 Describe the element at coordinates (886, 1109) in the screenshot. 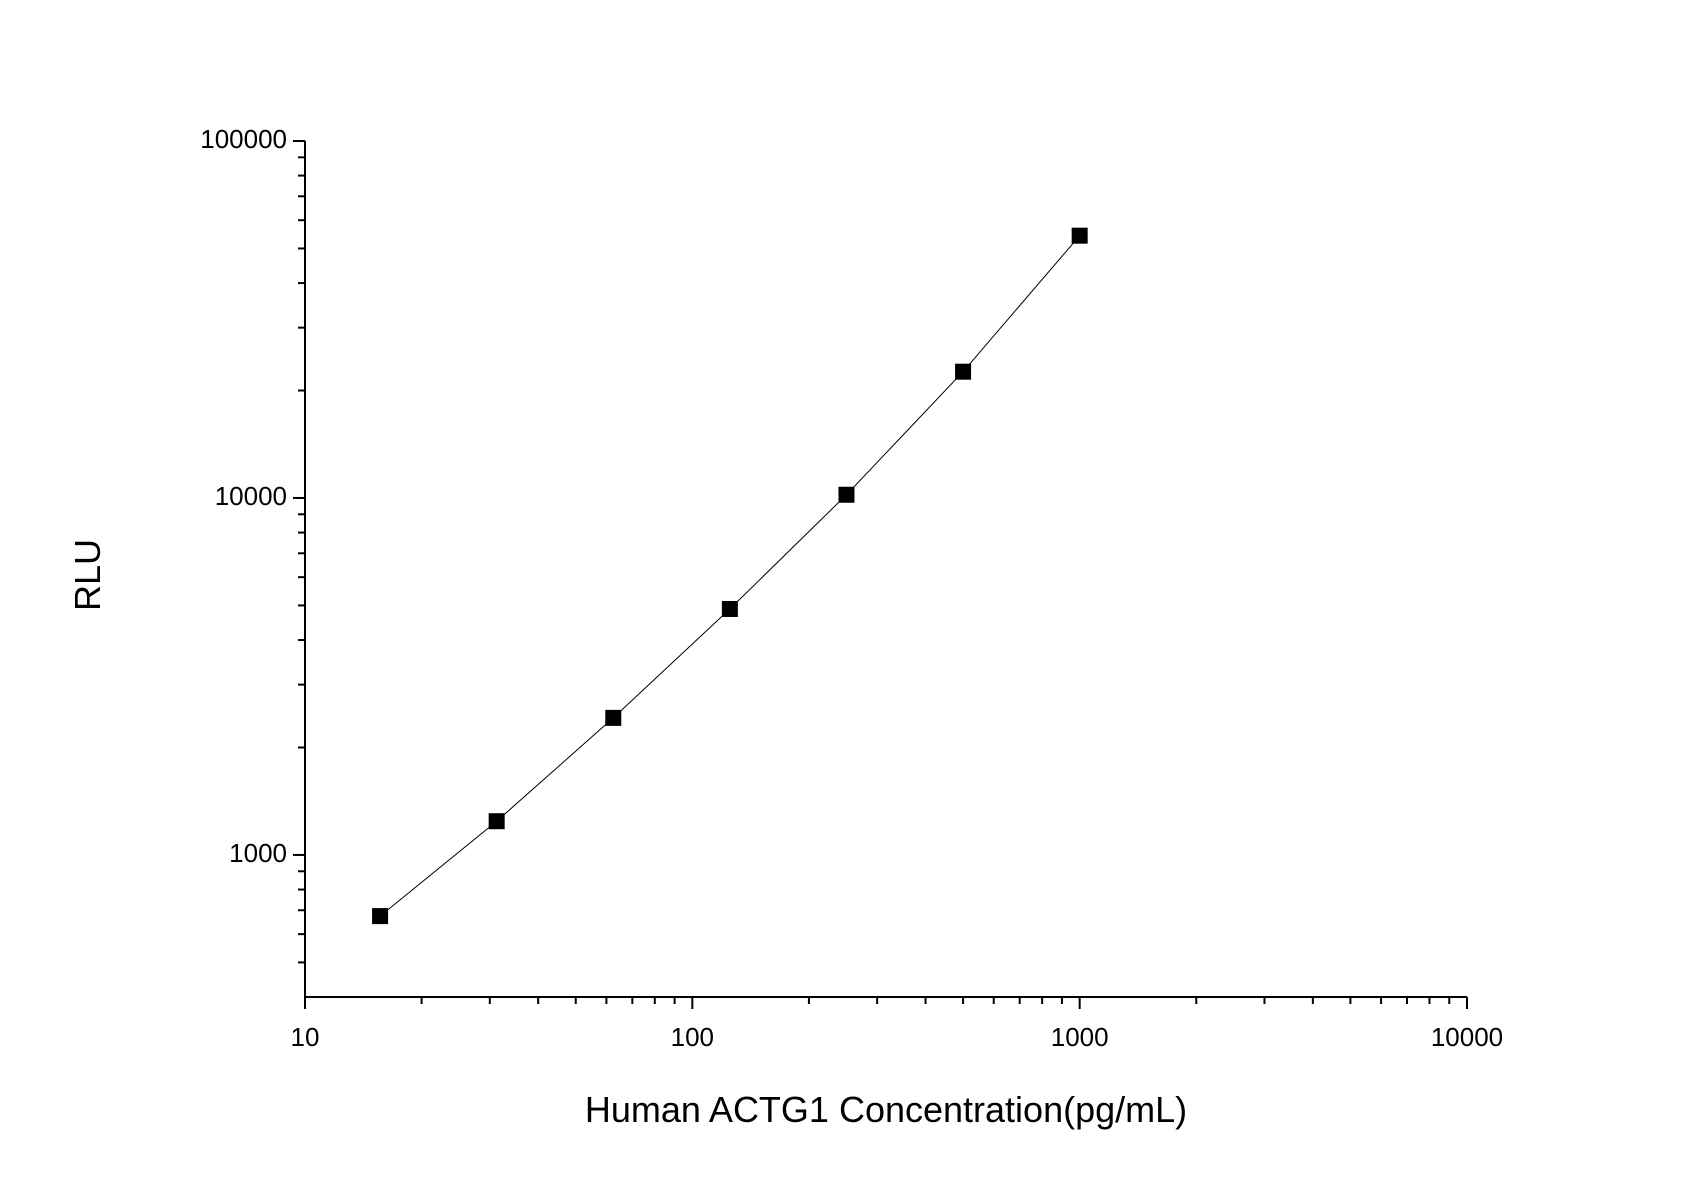

I see `x-axis-title: Human ACTG1 Concentration(pg/mL)` at that location.